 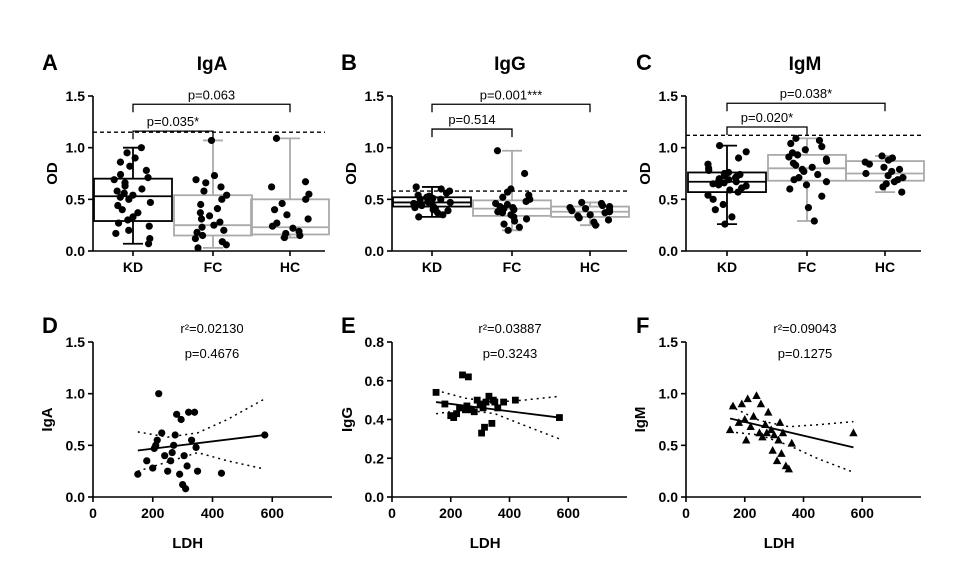 What do you see at coordinates (213, 215) in the screenshot?
I see `box-iqr` at bounding box center [213, 215].